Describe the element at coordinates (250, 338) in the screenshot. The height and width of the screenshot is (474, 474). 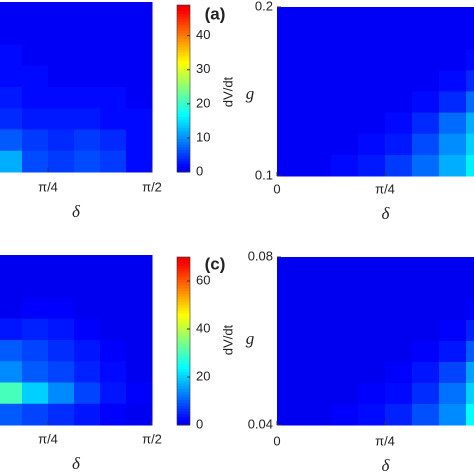
I see `y-axis-label: g` at that location.